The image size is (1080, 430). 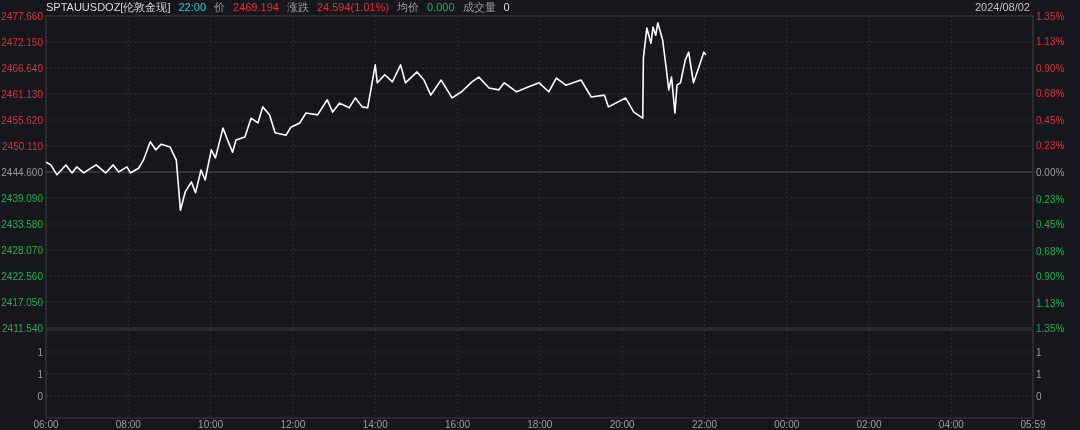 What do you see at coordinates (704, 424) in the screenshot?
I see `x-tick-label: 22:00` at bounding box center [704, 424].